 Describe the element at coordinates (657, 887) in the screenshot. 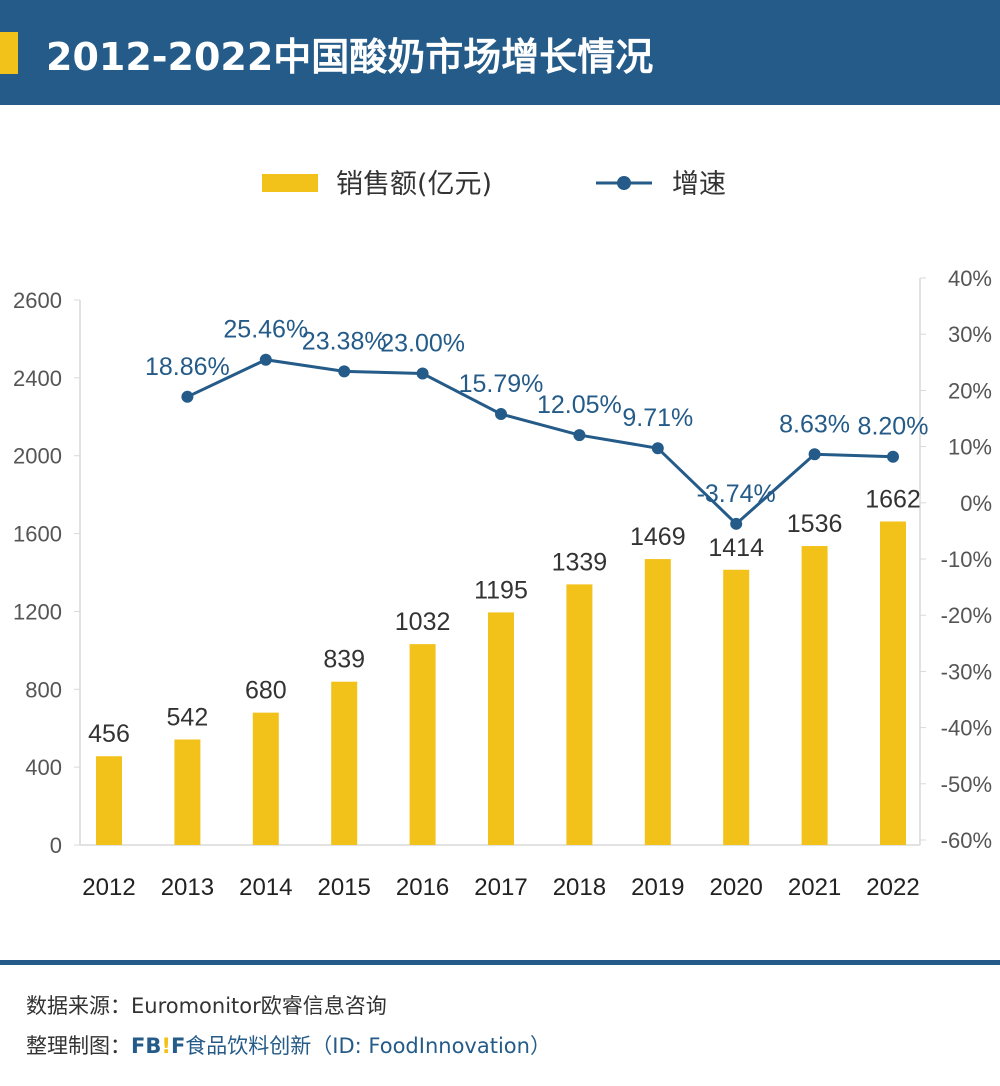

I see `x-tick-label: 2019` at that location.